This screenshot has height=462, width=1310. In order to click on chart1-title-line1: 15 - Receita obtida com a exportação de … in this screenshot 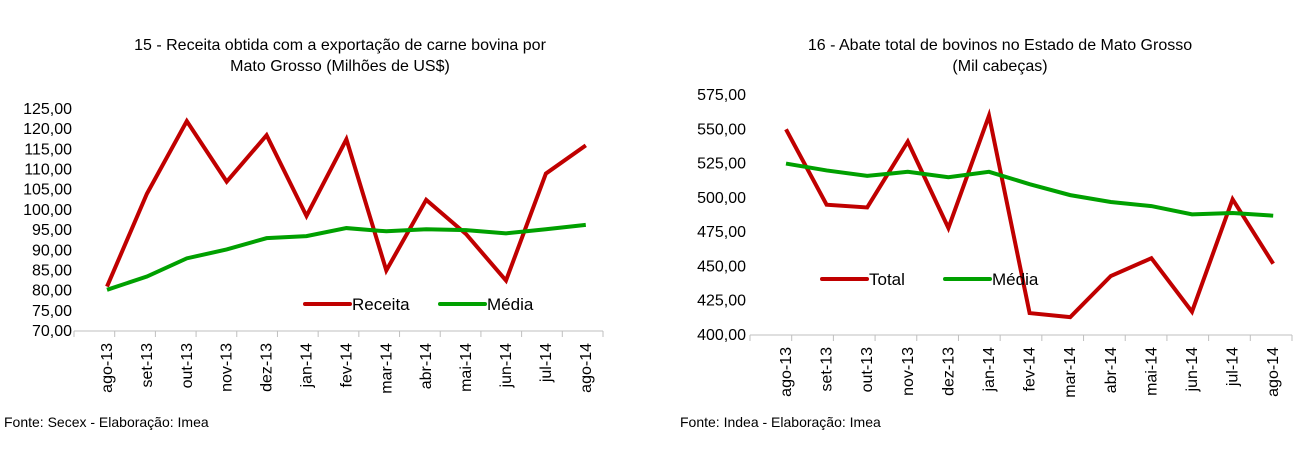, I will do `click(340, 45)`.